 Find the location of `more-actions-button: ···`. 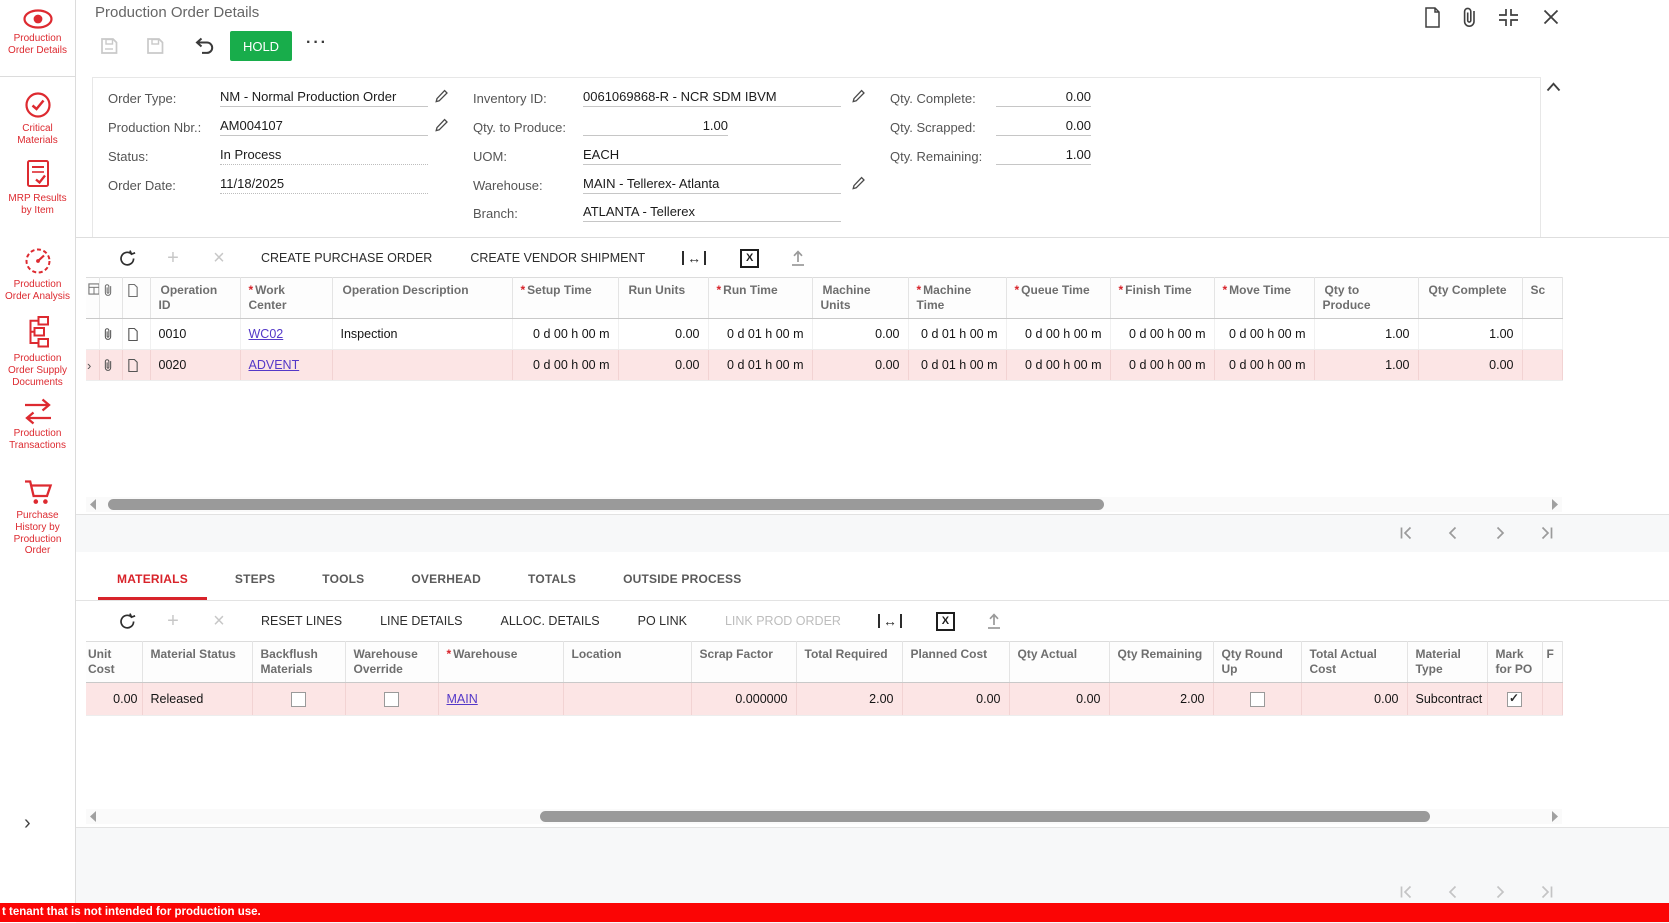

more-actions-button: ··· is located at coordinates (317, 42).